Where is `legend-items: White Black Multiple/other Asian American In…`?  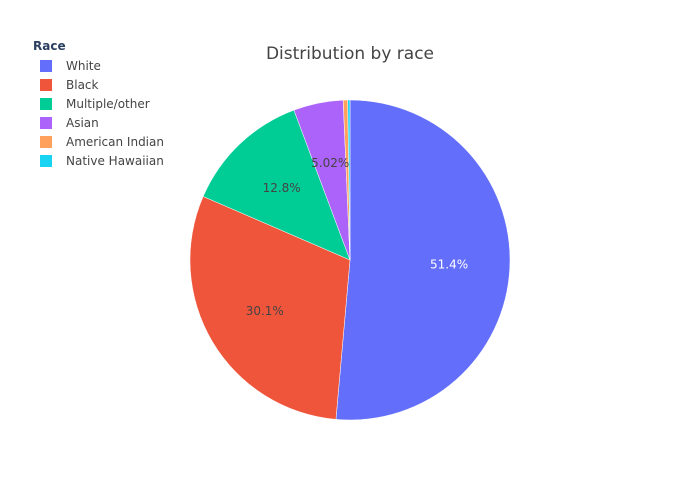
legend-items: White Black Multiple/other Asian American In… is located at coordinates (98, 113).